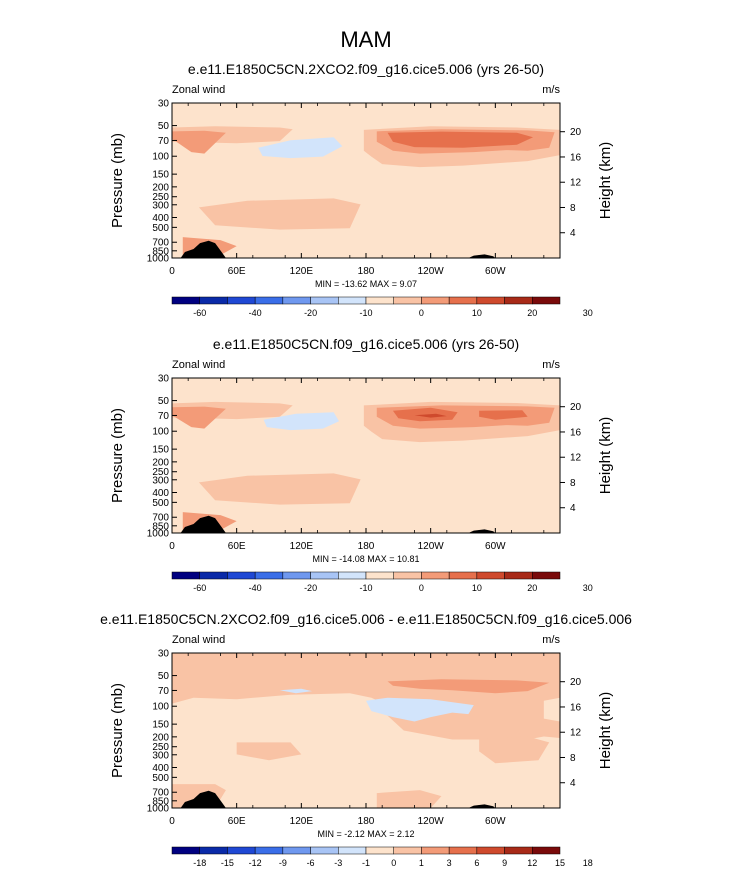 The image size is (733, 871). Describe the element at coordinates (158, 809) in the screenshot. I see `y-tick-label: 1000` at that location.